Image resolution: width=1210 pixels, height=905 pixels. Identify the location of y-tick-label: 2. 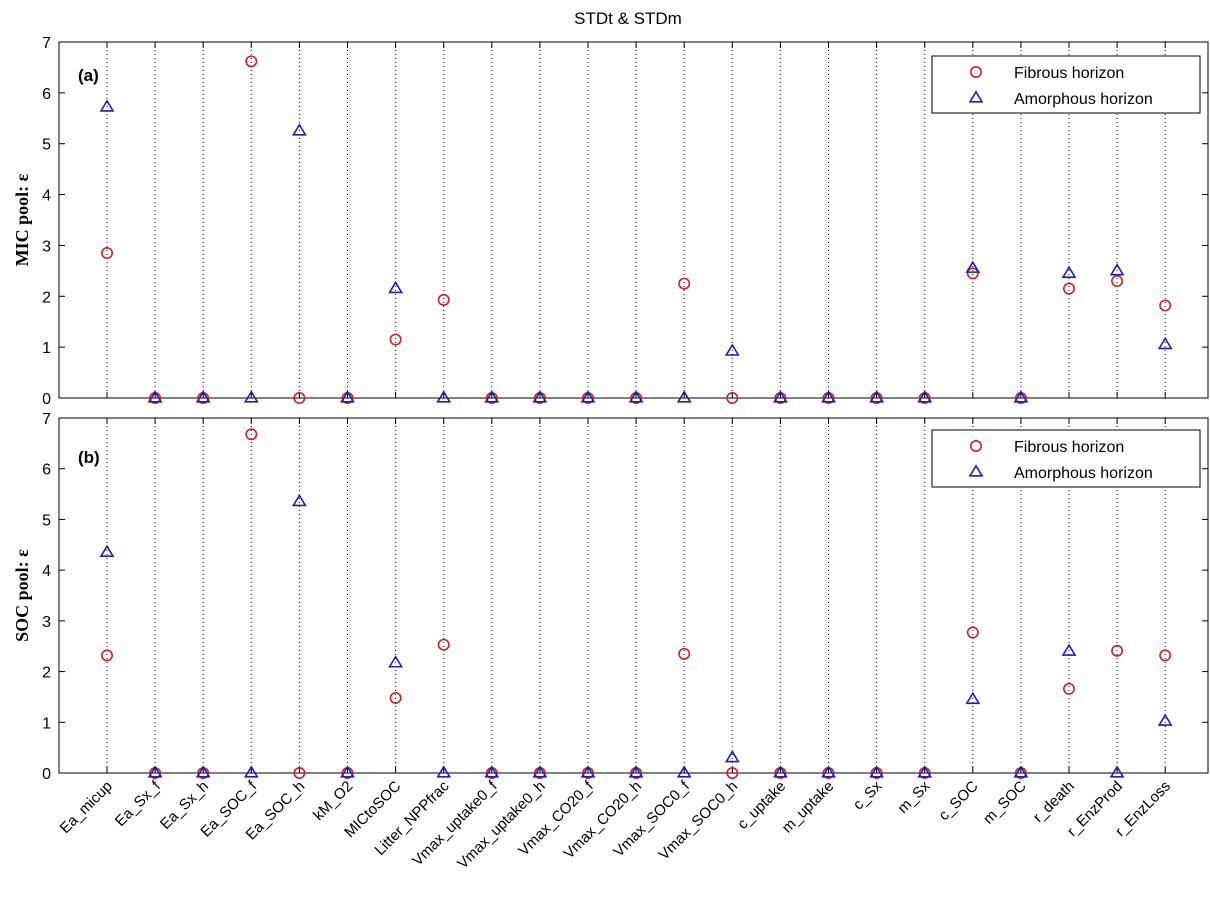
(46, 297).